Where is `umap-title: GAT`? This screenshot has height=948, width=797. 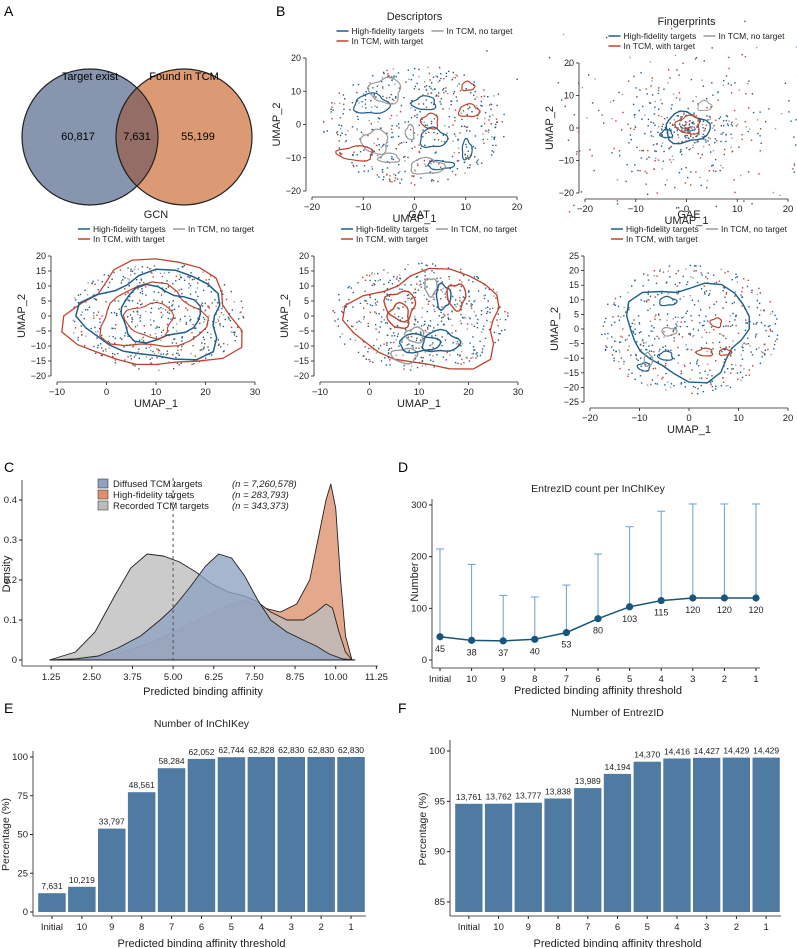
umap-title: GAT is located at coordinates (419, 215).